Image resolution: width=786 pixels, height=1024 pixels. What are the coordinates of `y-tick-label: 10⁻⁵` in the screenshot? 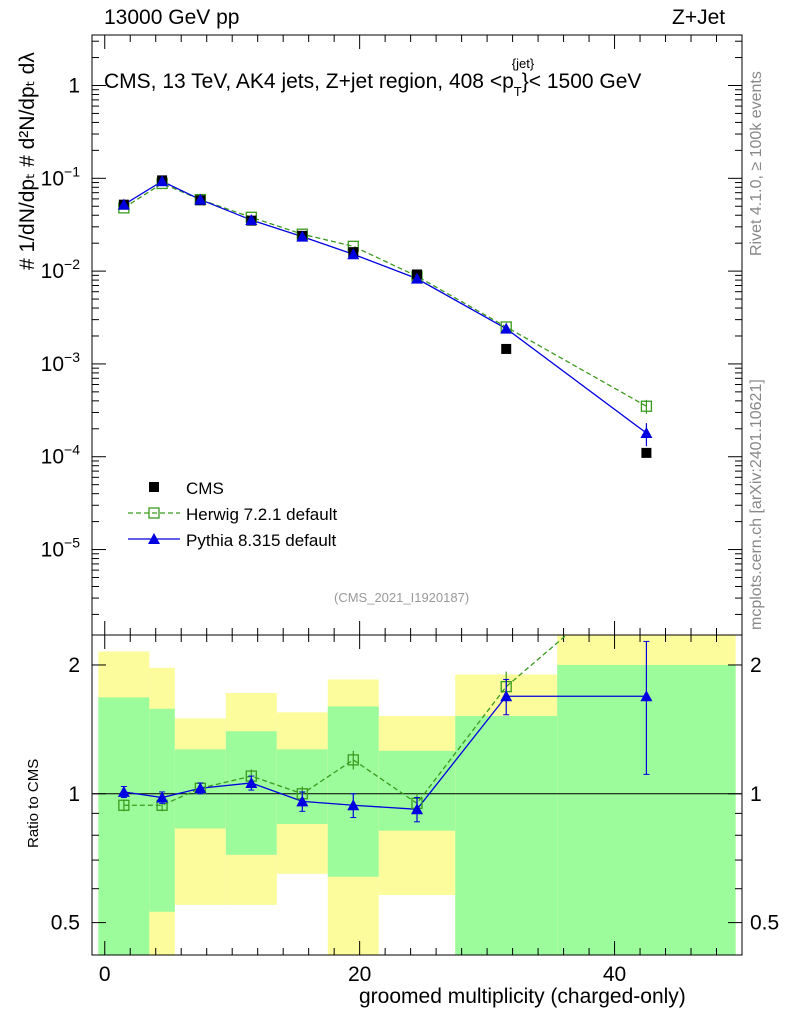 It's located at (61, 548).